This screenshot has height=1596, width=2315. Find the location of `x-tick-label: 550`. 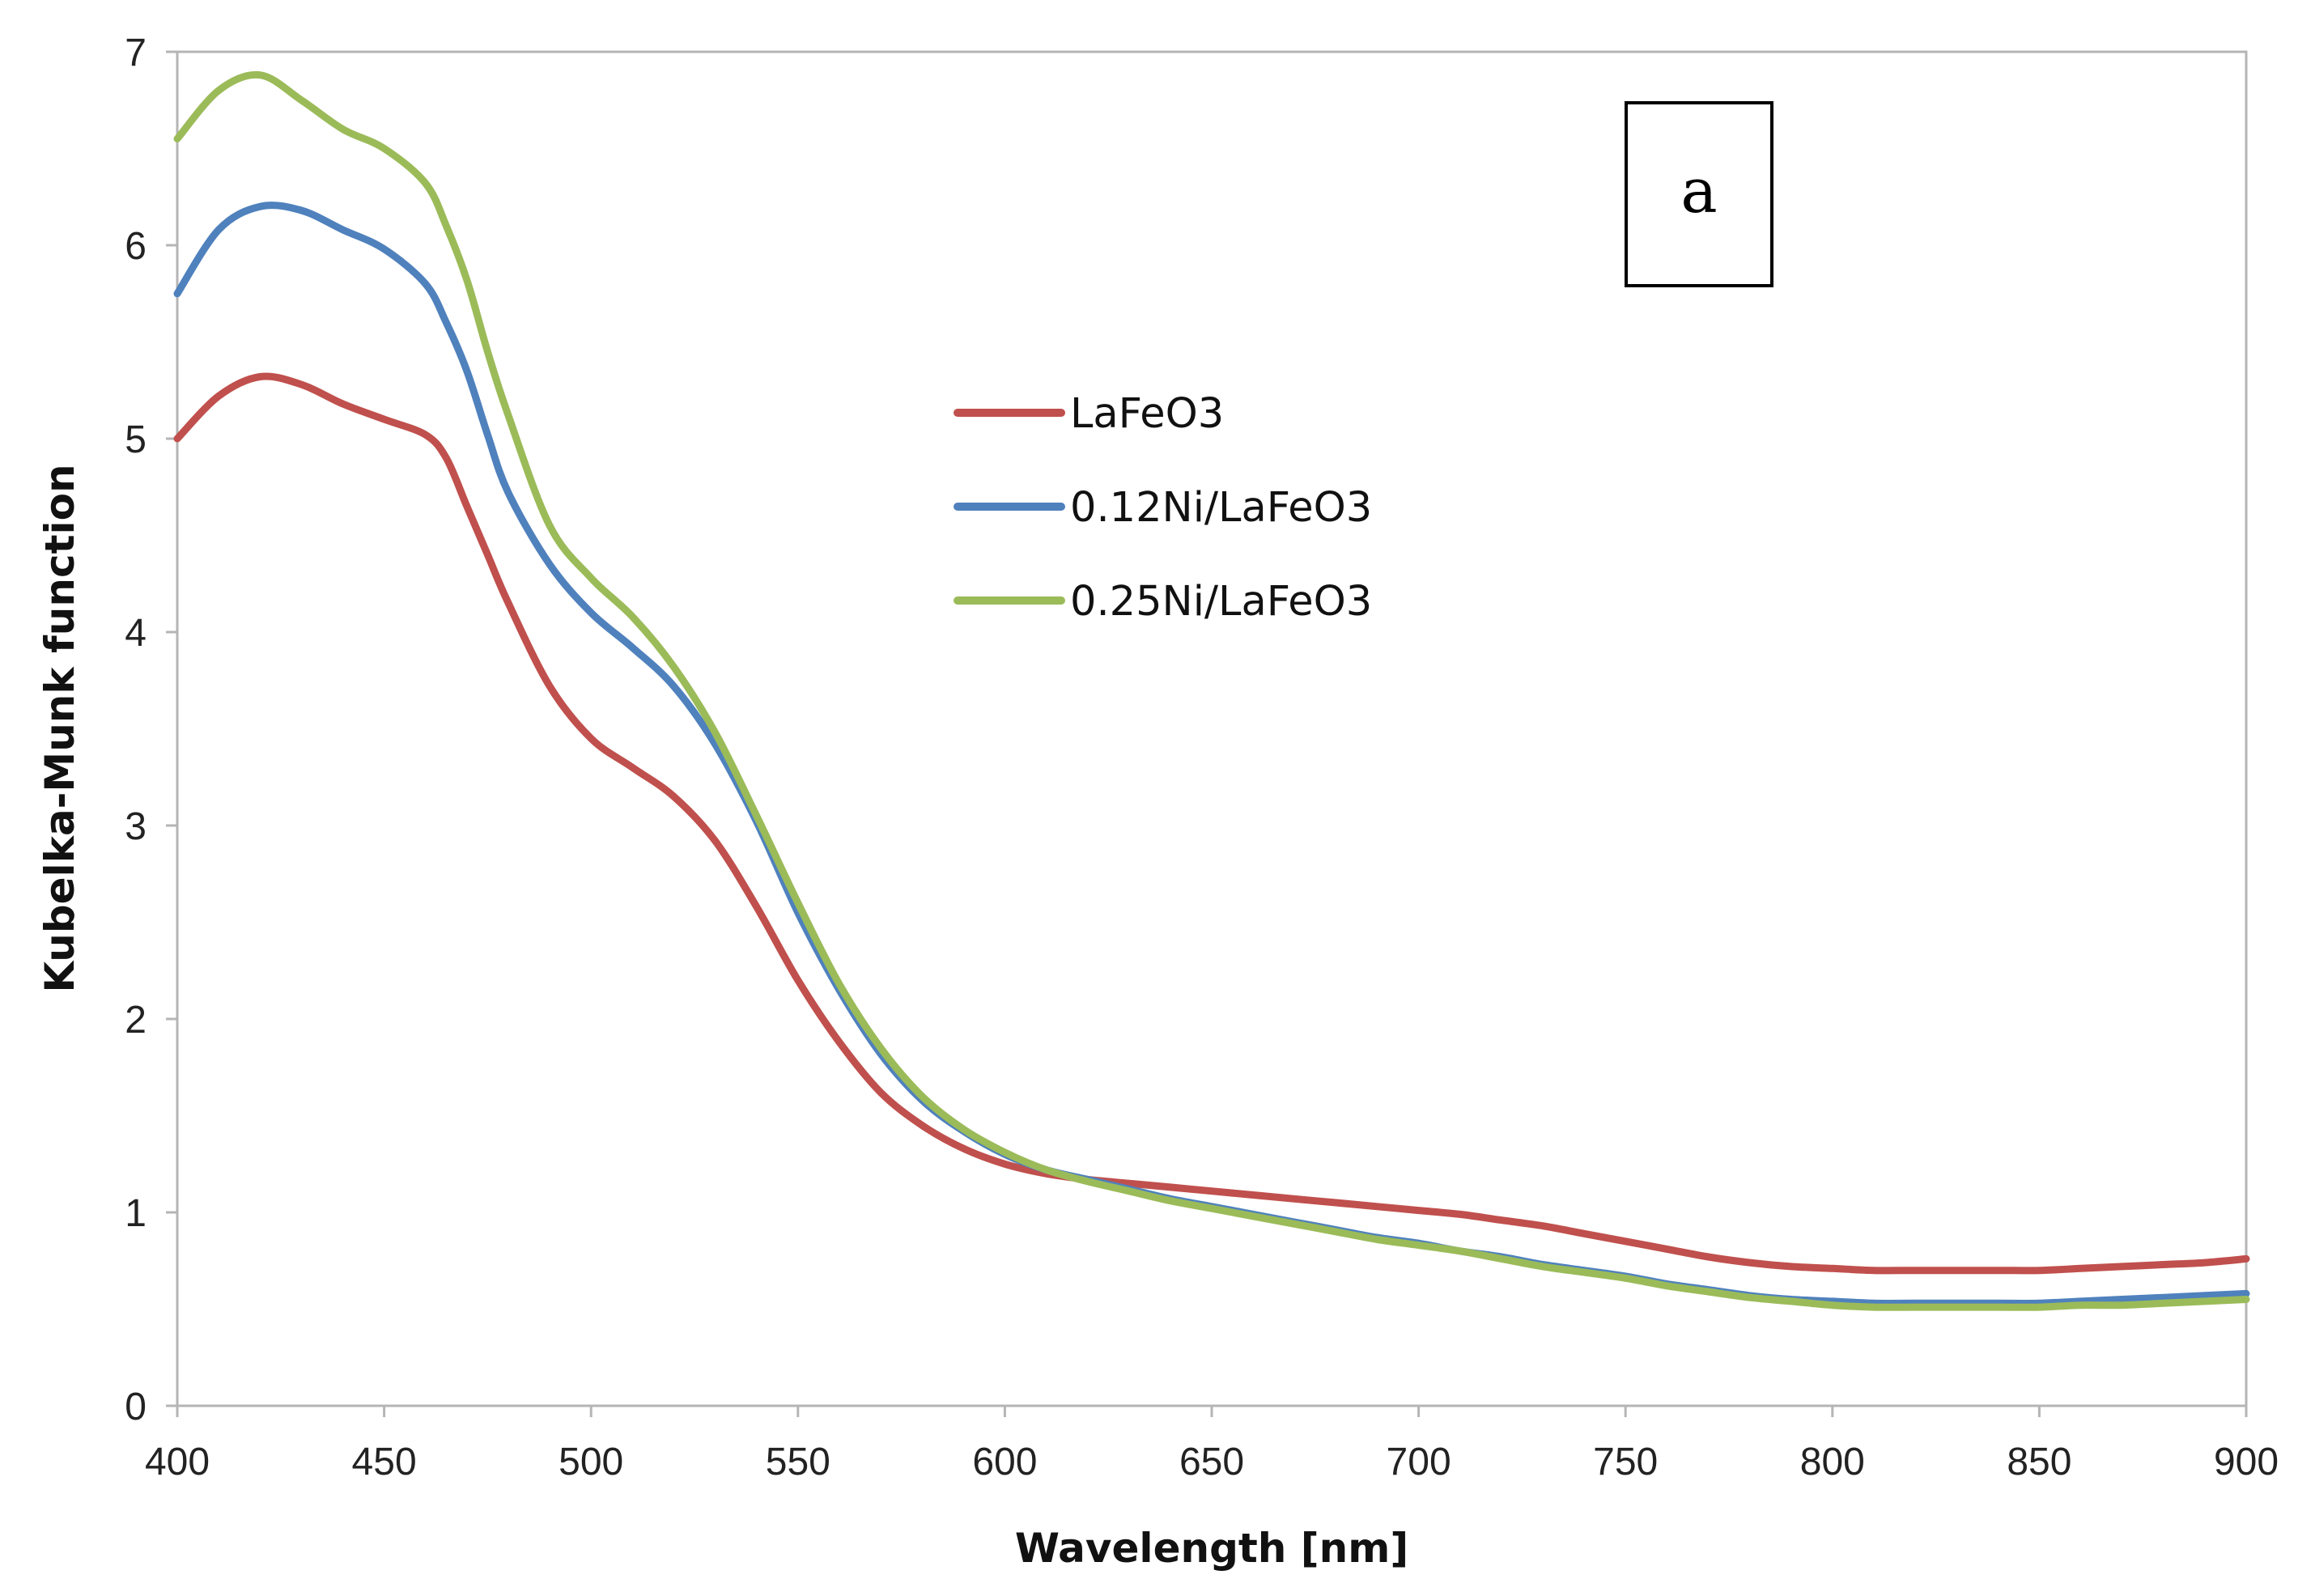

x-tick-label: 550 is located at coordinates (798, 1463).